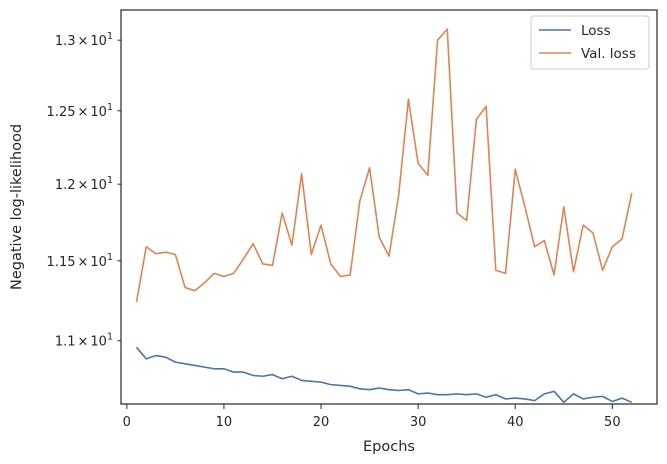  I want to click on legend: Loss Val. loss, so click(590, 42).